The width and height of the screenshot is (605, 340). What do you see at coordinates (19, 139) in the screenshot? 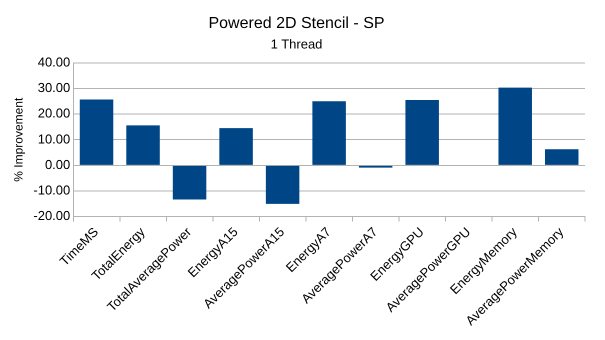
I see `y-axis-title: % Improvement` at bounding box center [19, 139].